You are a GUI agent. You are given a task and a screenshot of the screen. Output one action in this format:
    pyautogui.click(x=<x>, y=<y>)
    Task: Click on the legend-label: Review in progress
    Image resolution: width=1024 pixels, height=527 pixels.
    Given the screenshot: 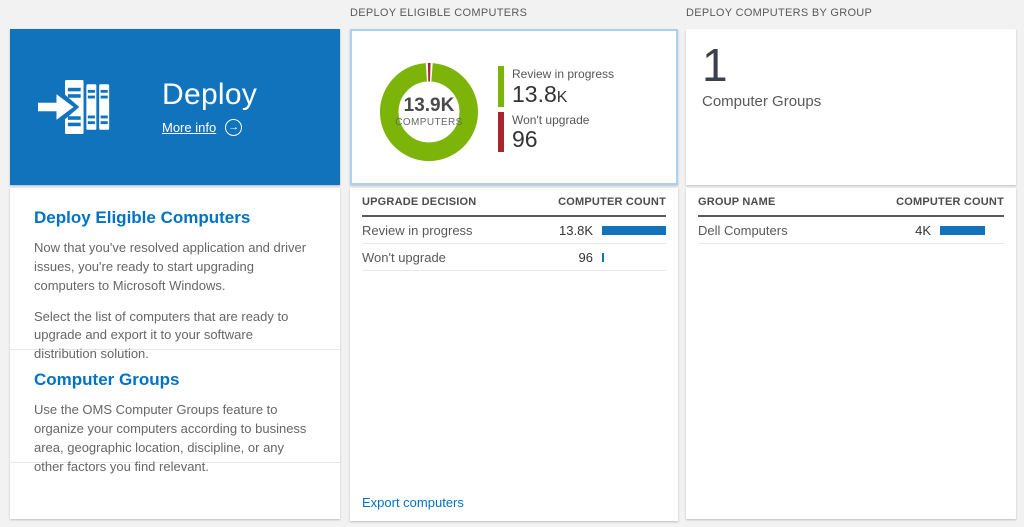 What is the action you would take?
    pyautogui.click(x=563, y=74)
    